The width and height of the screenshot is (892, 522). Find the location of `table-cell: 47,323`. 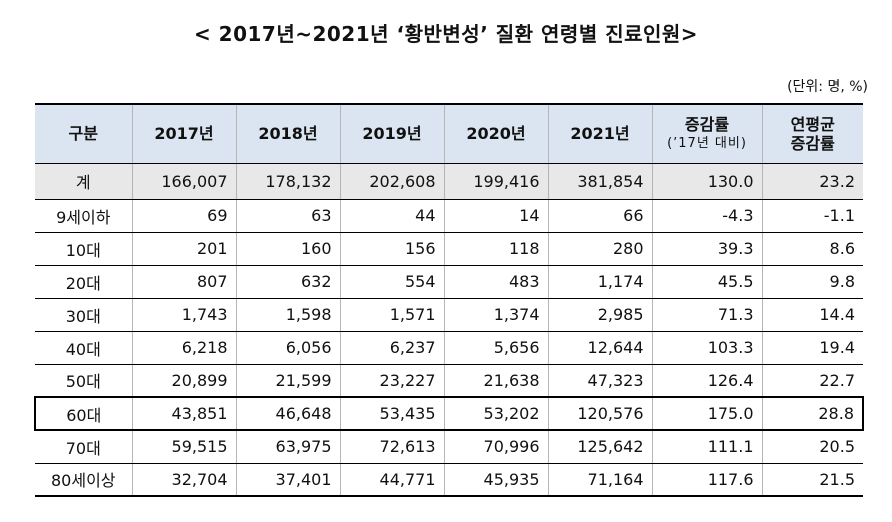

table-cell: 47,323 is located at coordinates (600, 381).